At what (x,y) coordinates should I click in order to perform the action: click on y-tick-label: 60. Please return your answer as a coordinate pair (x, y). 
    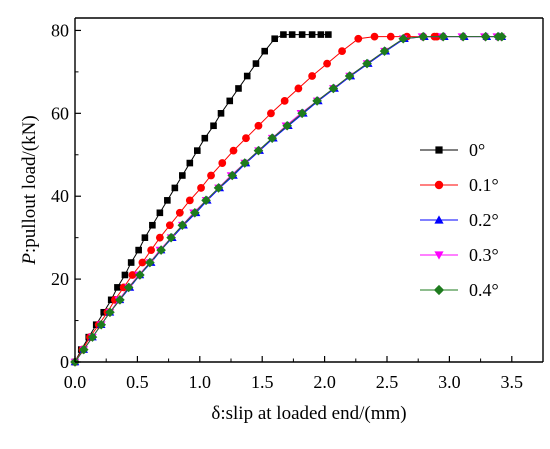
    Looking at the image, I should click on (60, 113).